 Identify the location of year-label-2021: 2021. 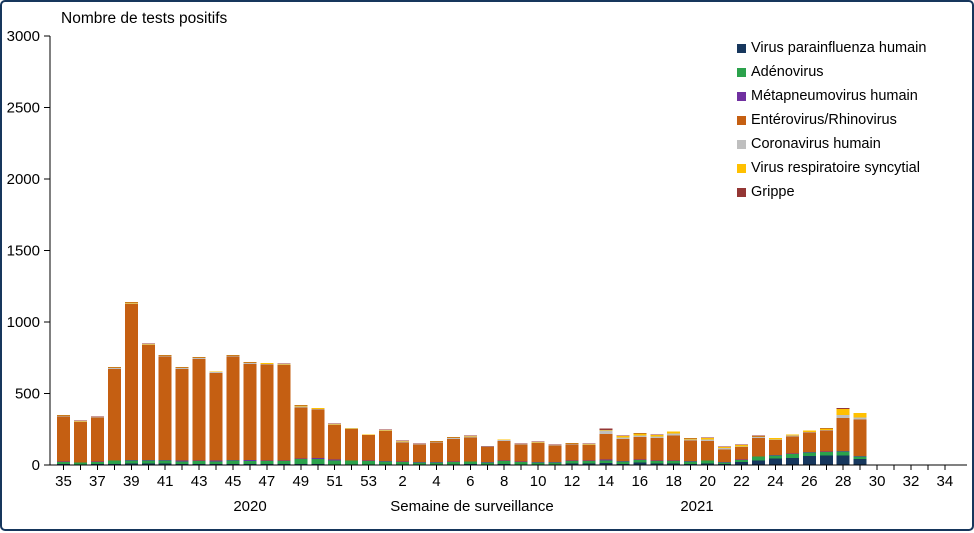
(696, 506).